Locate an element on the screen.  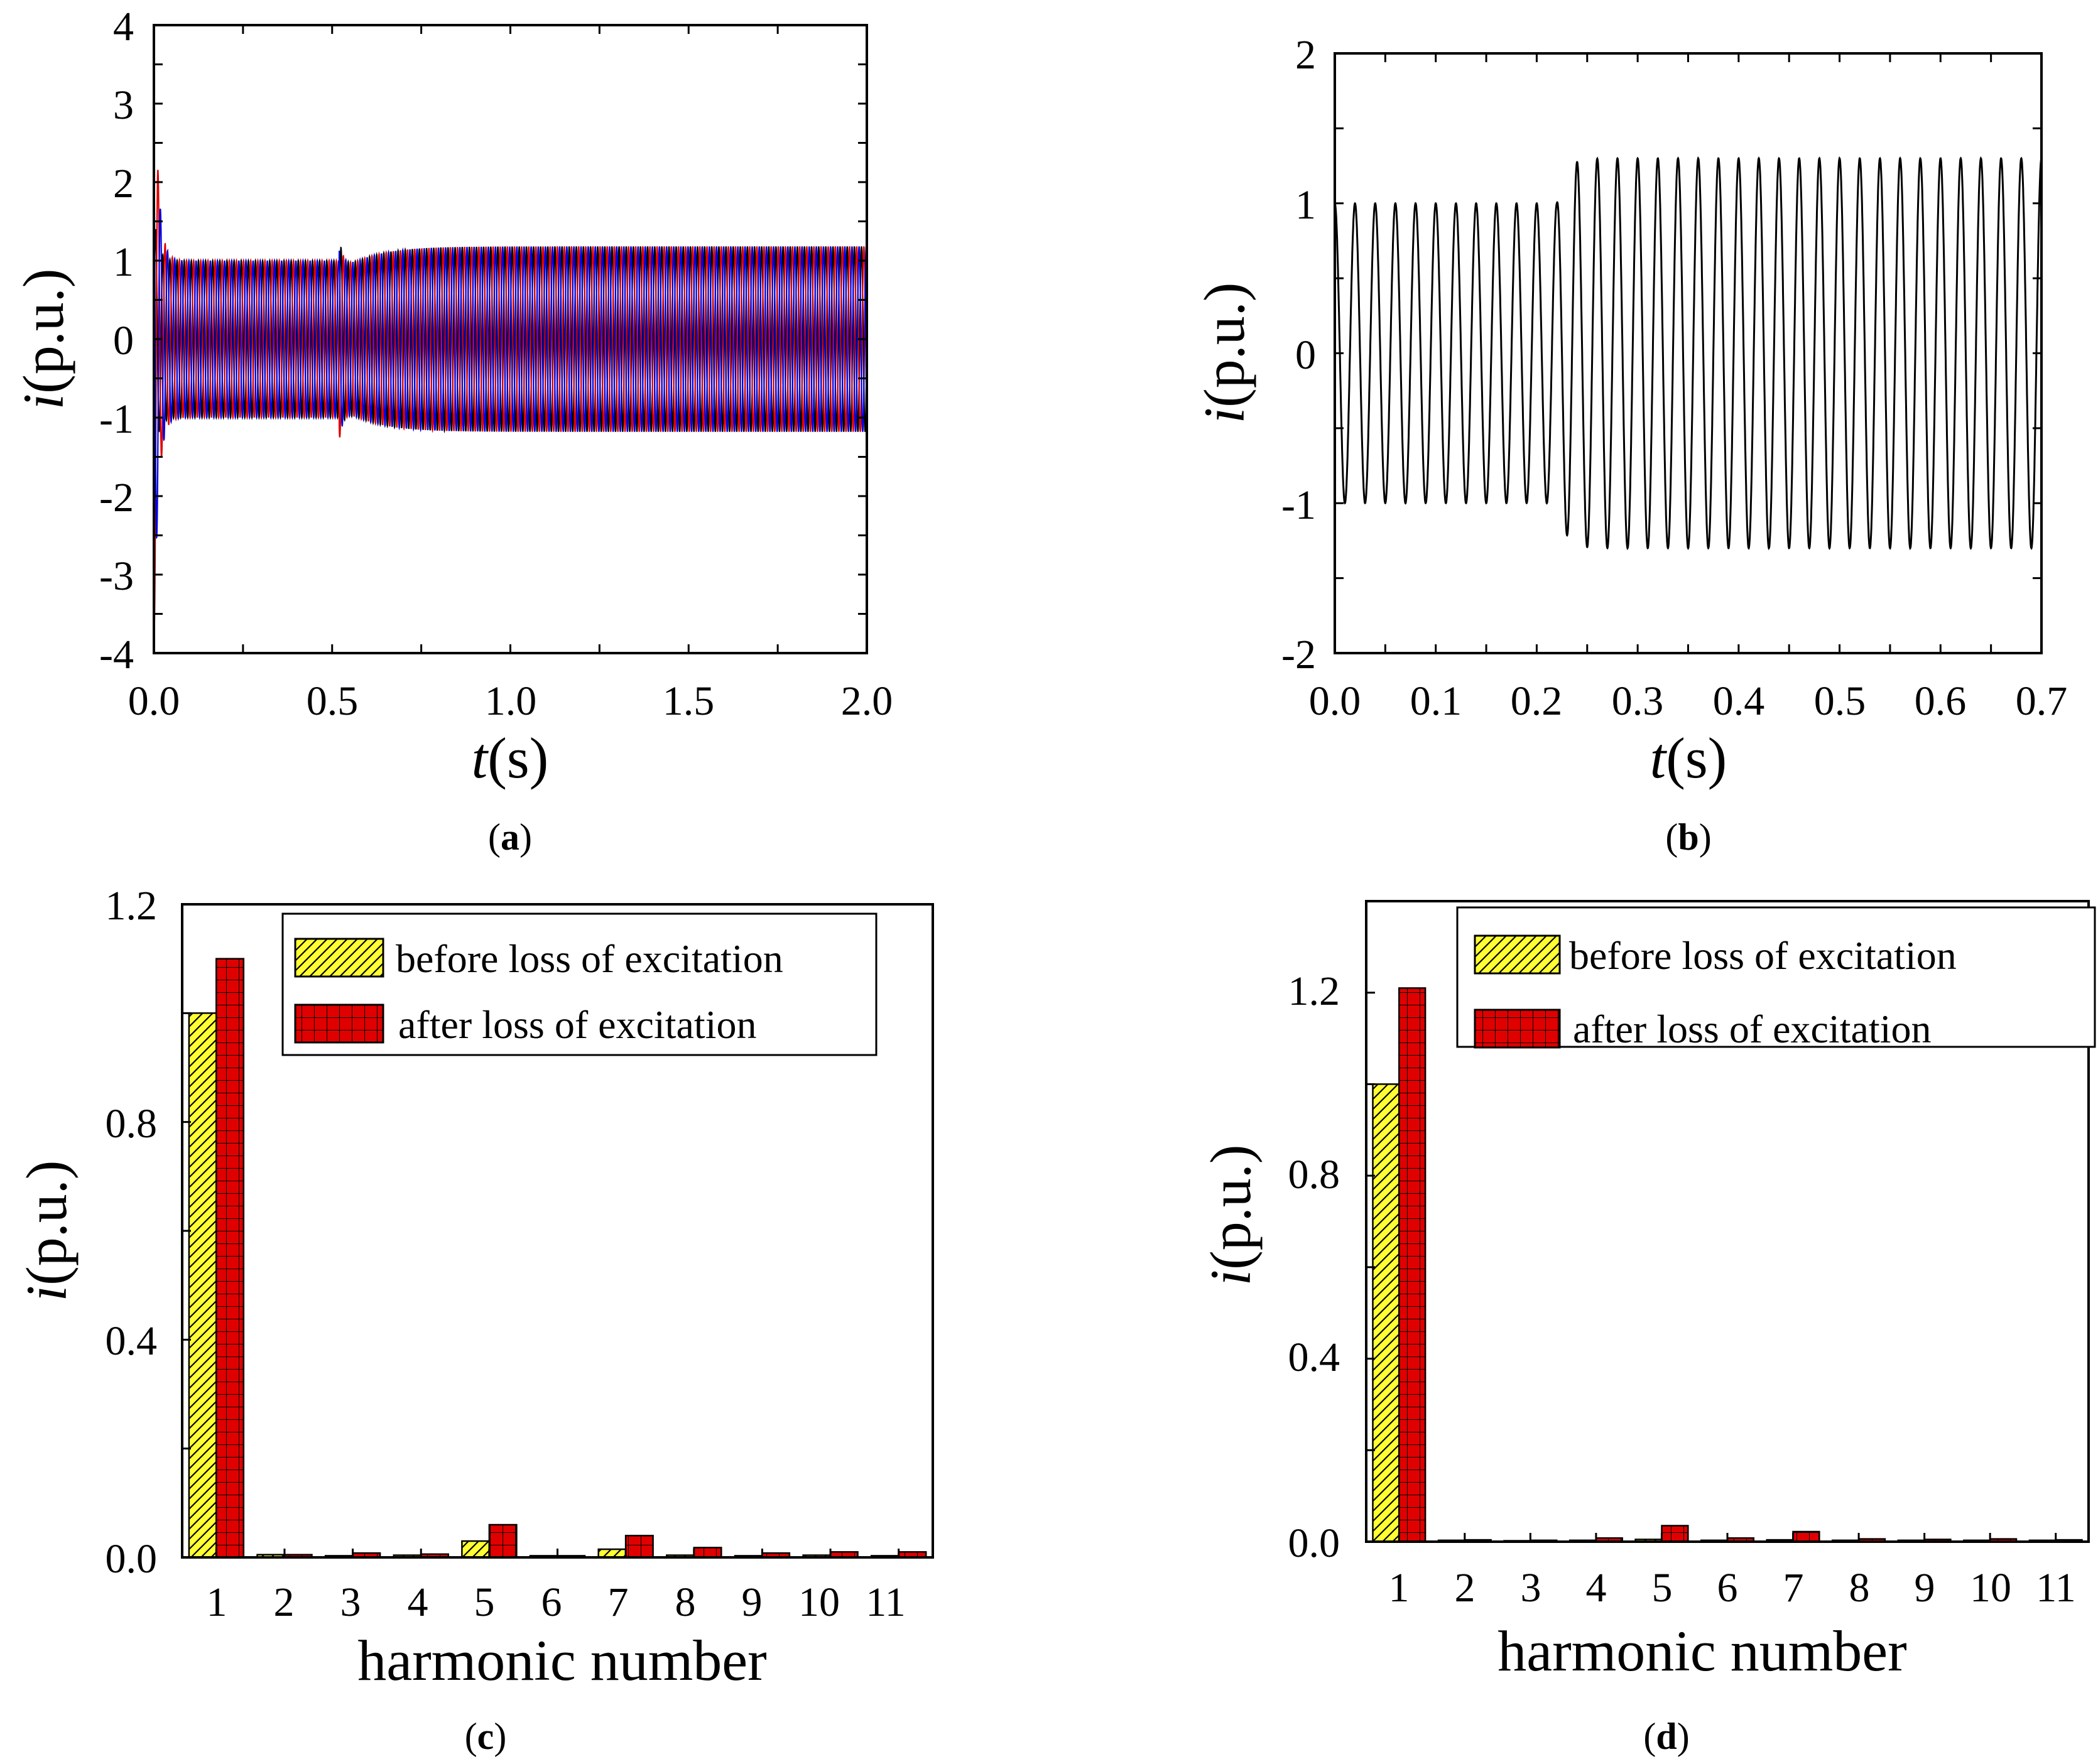
panel-d-label-close: ) is located at coordinates (1684, 1737).